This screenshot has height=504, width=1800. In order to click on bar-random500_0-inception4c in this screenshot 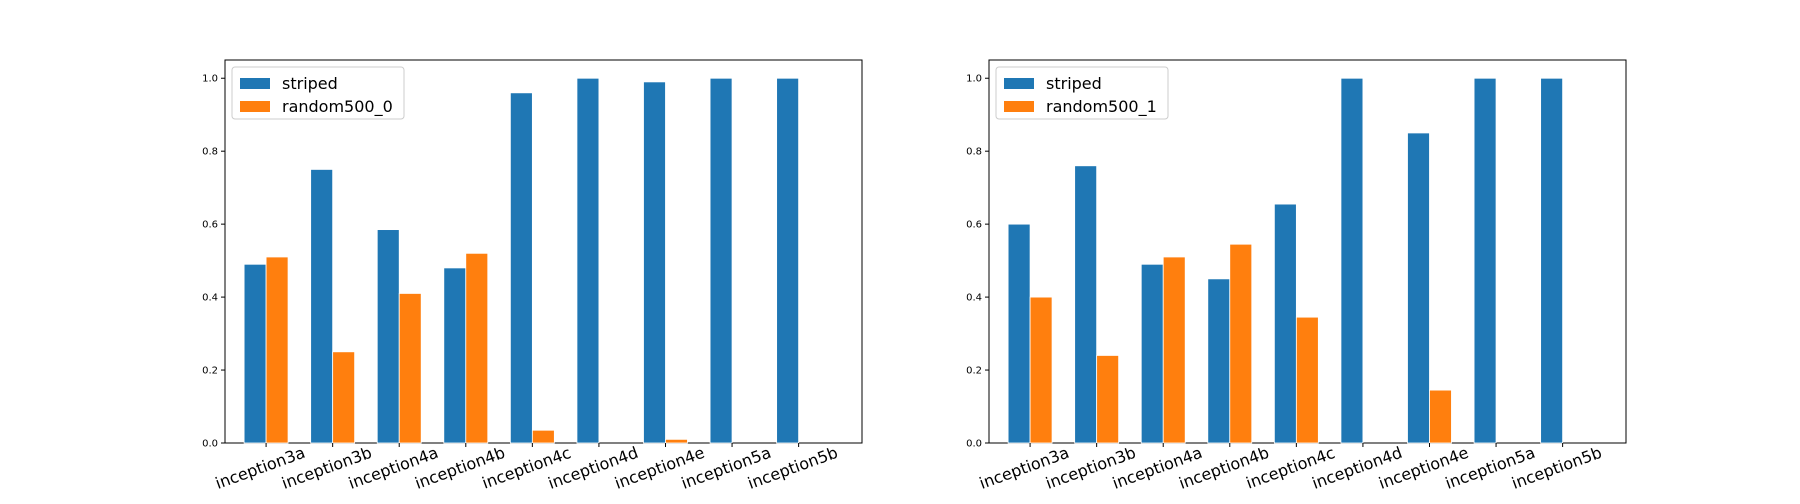, I will do `click(543, 436)`.